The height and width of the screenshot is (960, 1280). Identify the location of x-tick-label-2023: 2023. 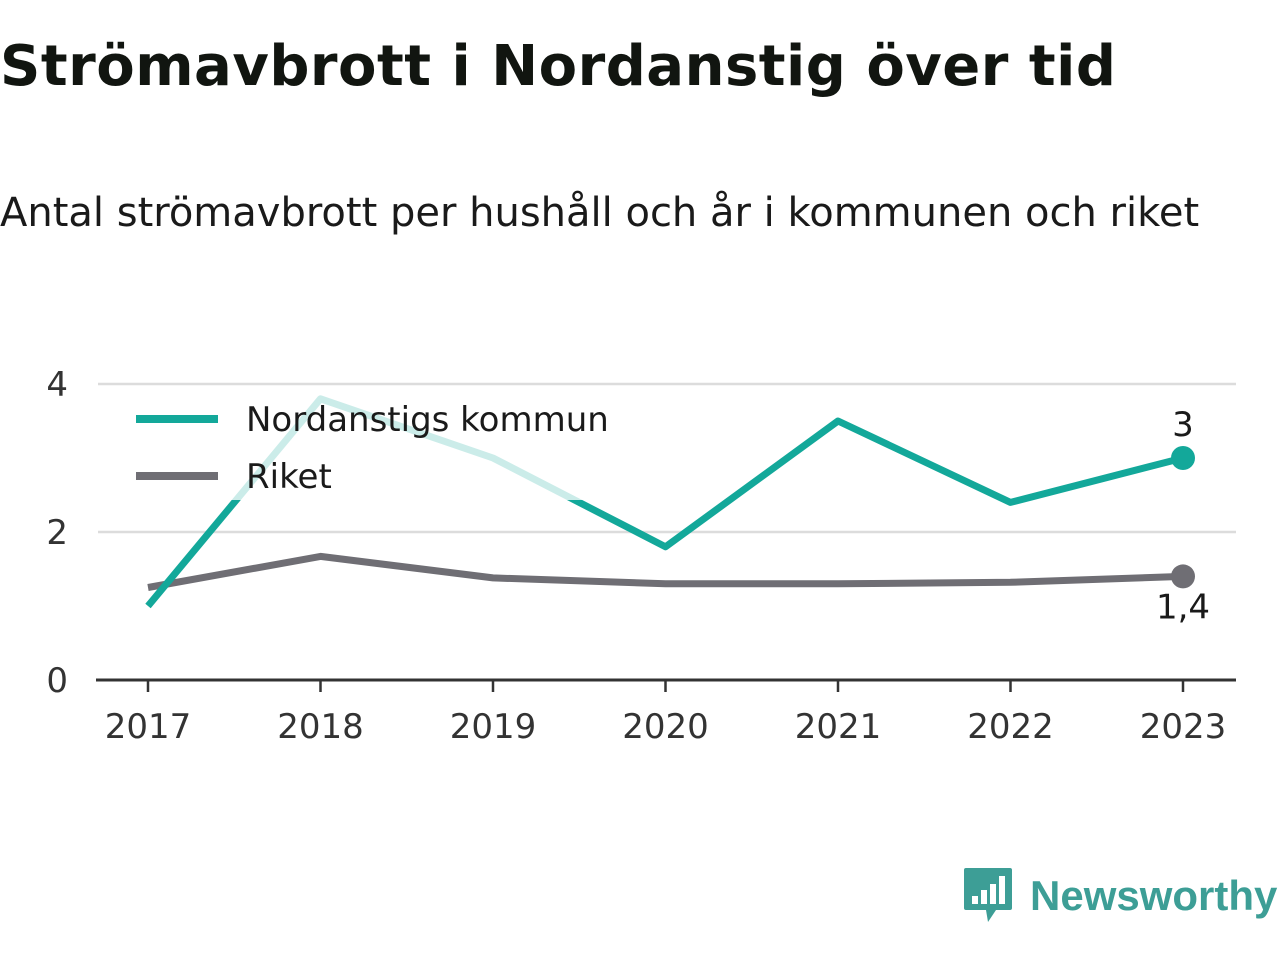
(1183, 727).